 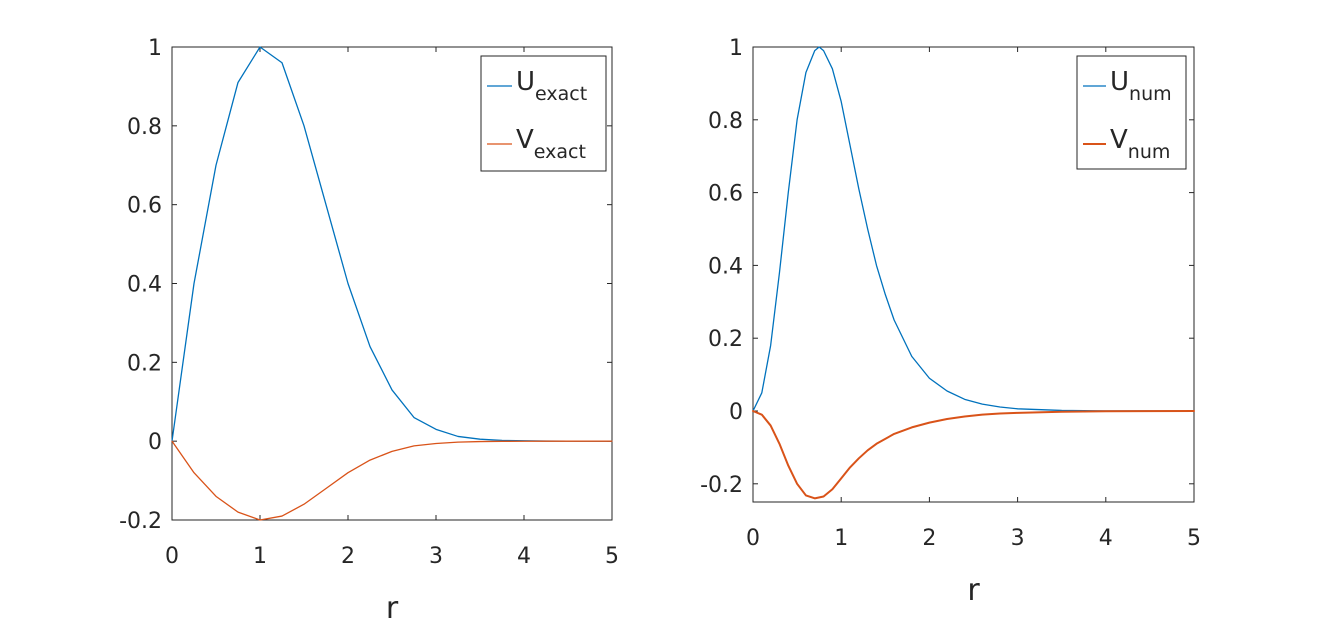 I want to click on legend-entry-u: Uexact, so click(x=551, y=86).